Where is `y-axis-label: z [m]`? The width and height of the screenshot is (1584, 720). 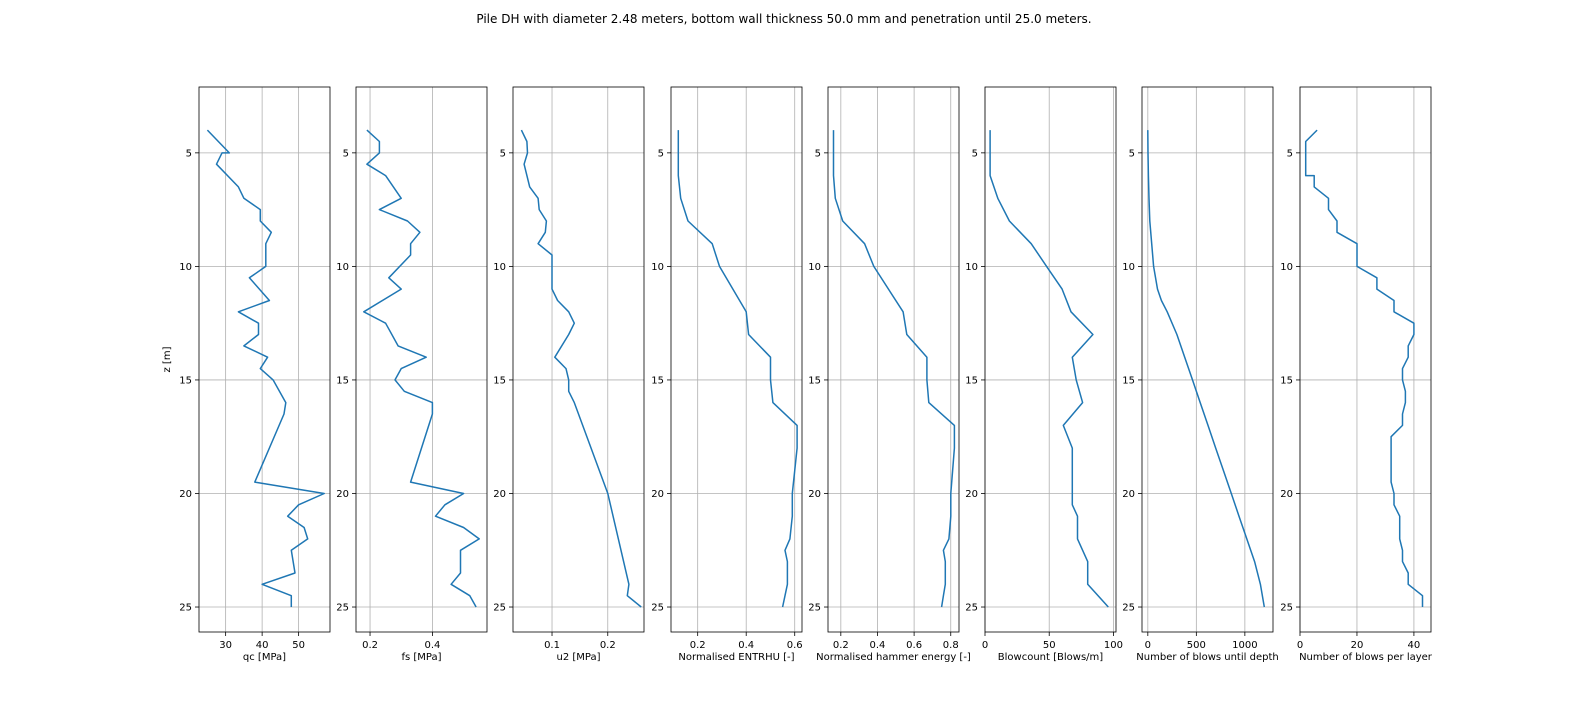
y-axis-label: z [m] is located at coordinates (167, 359).